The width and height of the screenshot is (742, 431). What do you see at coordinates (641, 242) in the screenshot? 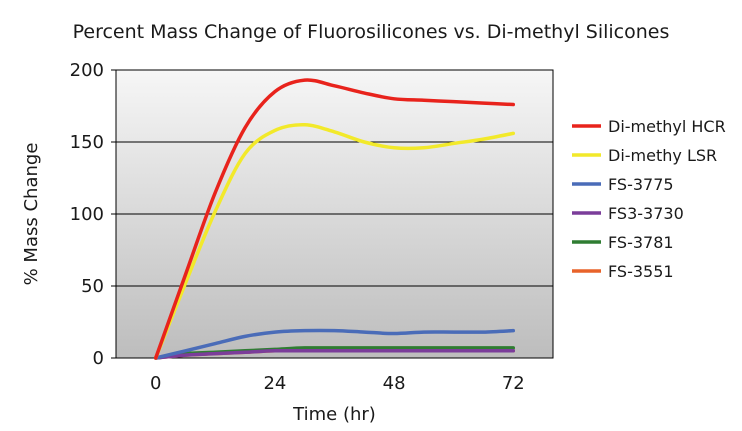
I see `legend-label: FS-3781` at bounding box center [641, 242].